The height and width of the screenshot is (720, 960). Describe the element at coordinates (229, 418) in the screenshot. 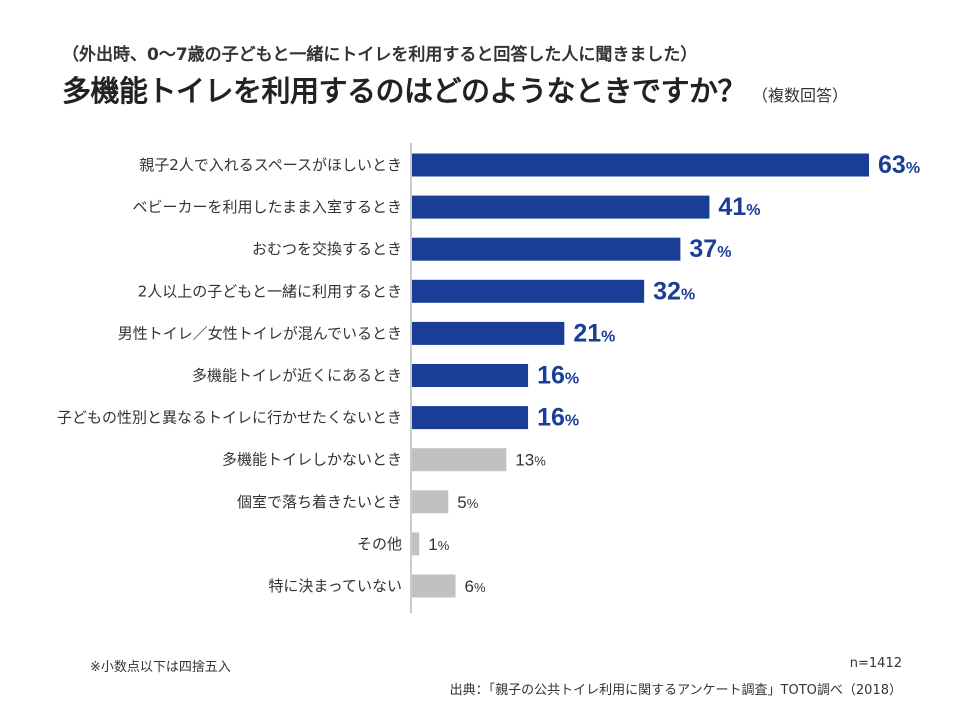

I see `category-label: 子どもの性別と異なるトイレに行かせたくないとき` at that location.